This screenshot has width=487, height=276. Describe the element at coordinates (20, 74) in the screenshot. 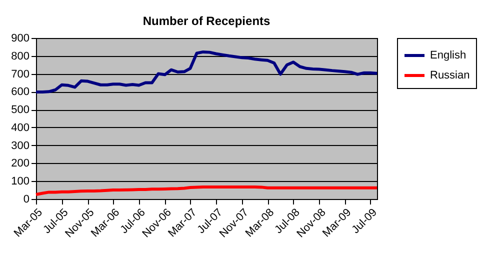

I see `y-tick-label: 700` at that location.